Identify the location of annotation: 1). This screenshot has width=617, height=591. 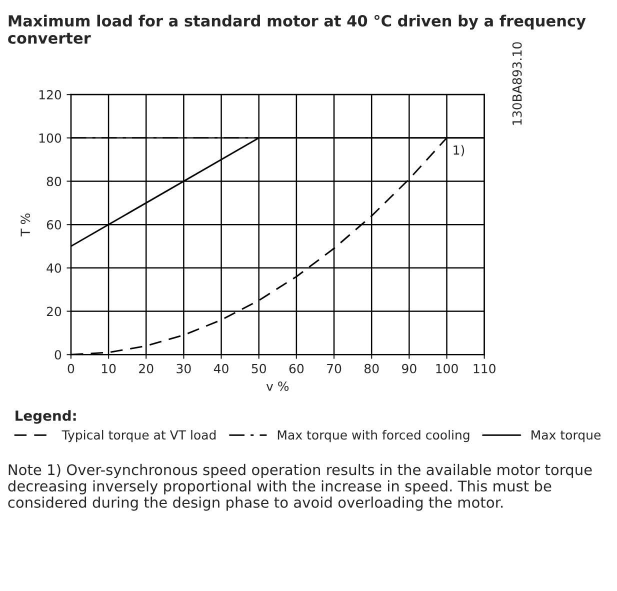
(459, 150).